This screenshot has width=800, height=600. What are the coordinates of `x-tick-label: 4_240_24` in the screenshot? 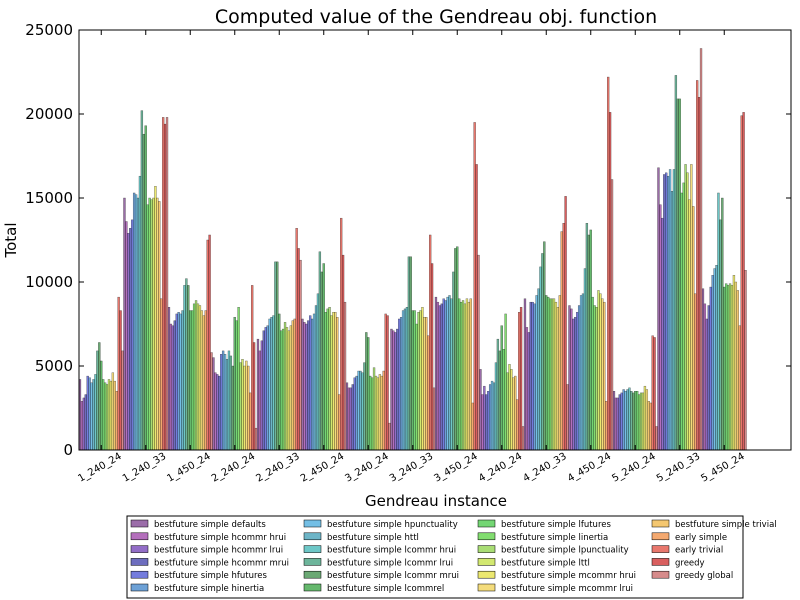 It's located at (500, 468).